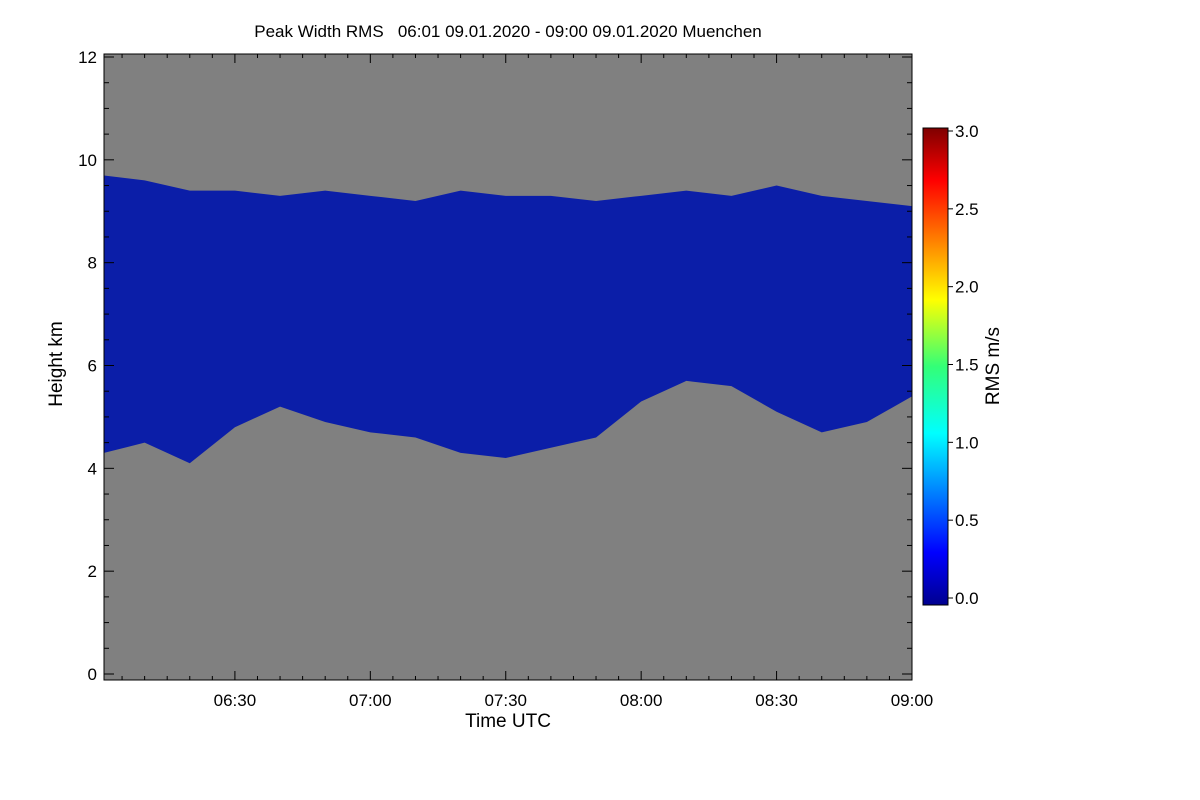 The image size is (1200, 800). What do you see at coordinates (92, 674) in the screenshot?
I see `y-tick-label: 0` at bounding box center [92, 674].